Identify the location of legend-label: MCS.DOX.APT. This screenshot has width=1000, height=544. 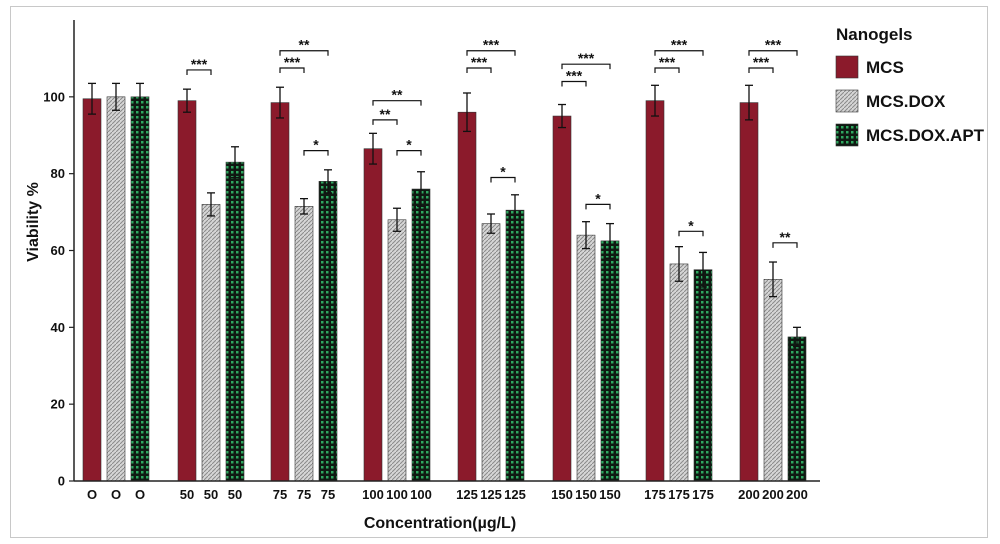
(925, 135).